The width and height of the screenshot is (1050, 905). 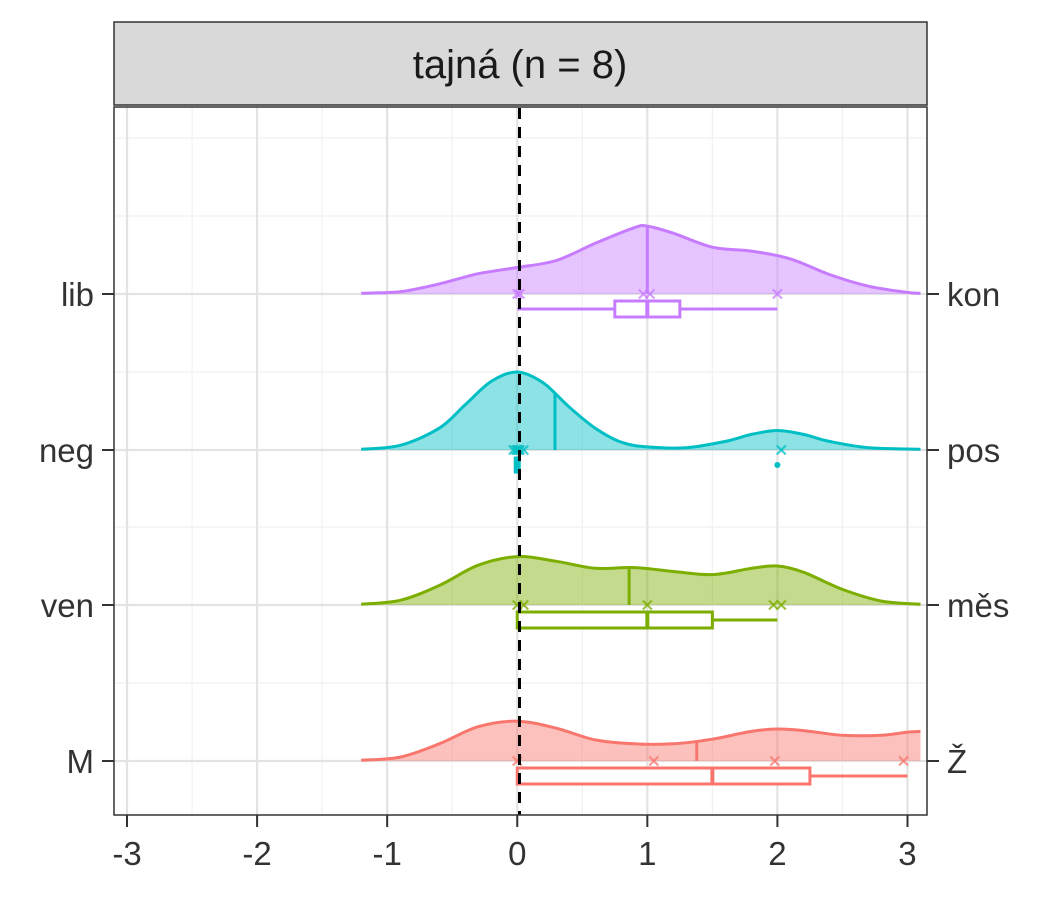 I want to click on panel-title: tajná (n = 8), so click(x=520, y=65).